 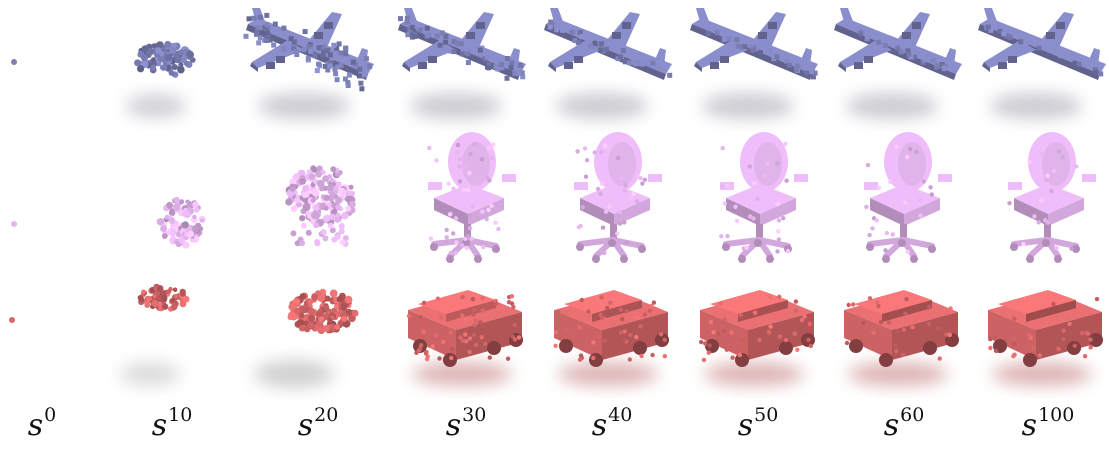 What do you see at coordinates (466, 423) in the screenshot?
I see `step-label-30: s30` at bounding box center [466, 423].